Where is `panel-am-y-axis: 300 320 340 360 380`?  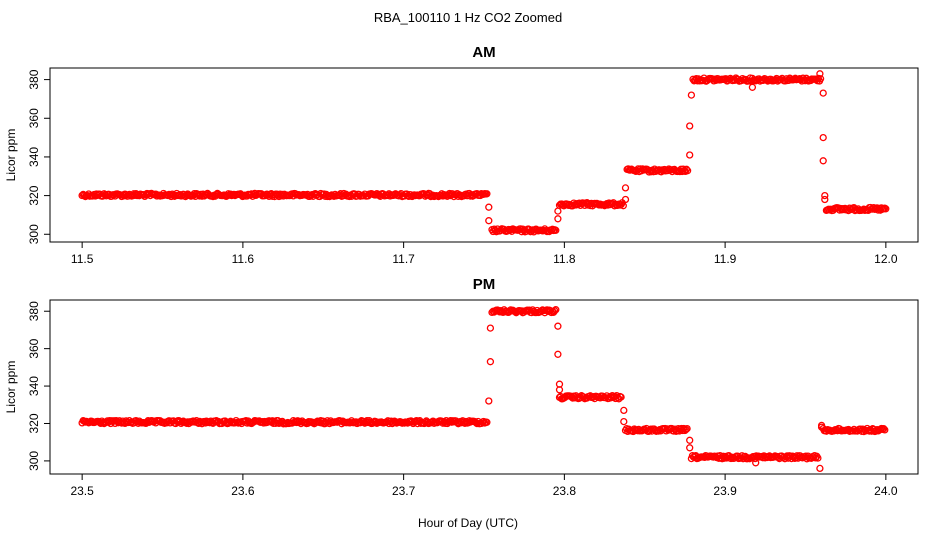 panel-am-y-axis: 300 320 340 360 380 is located at coordinates (39, 156).